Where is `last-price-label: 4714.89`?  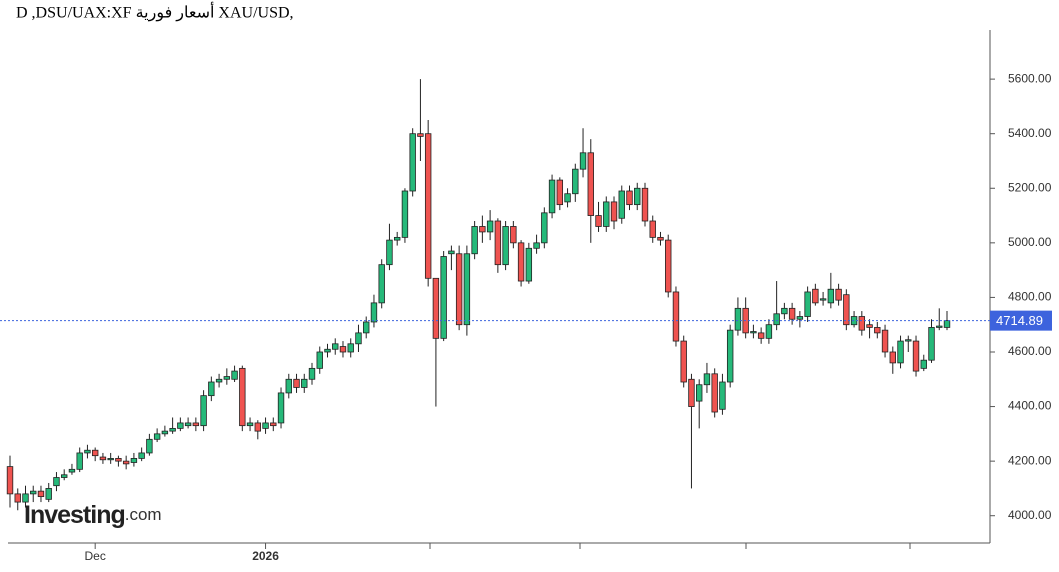
last-price-label: 4714.89 is located at coordinates (1019, 320).